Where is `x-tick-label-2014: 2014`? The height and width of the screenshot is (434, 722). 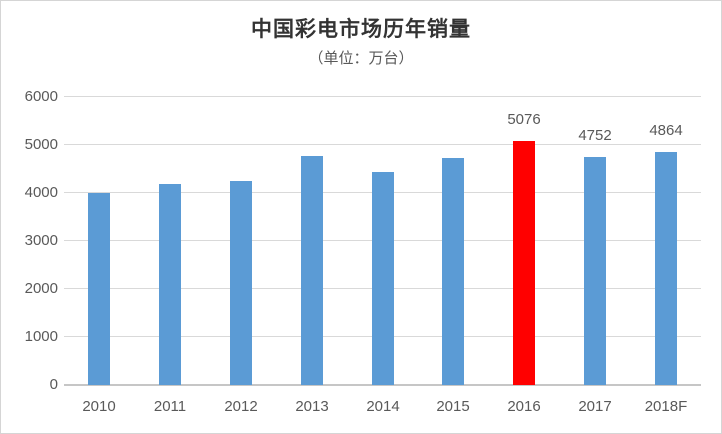
x-tick-label-2014: 2014 is located at coordinates (383, 406).